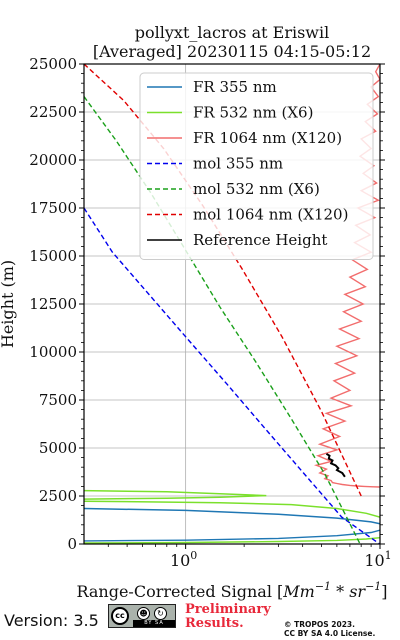  I want to click on copyright-notice: © TROPOS 2023. CC BY SA 4.0 License., so click(329, 629).